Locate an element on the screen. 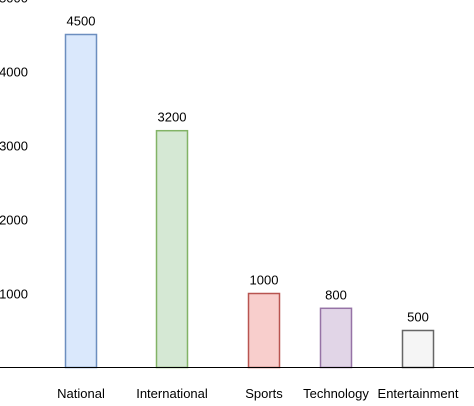 The height and width of the screenshot is (406, 474). category-label: National is located at coordinates (81, 393).